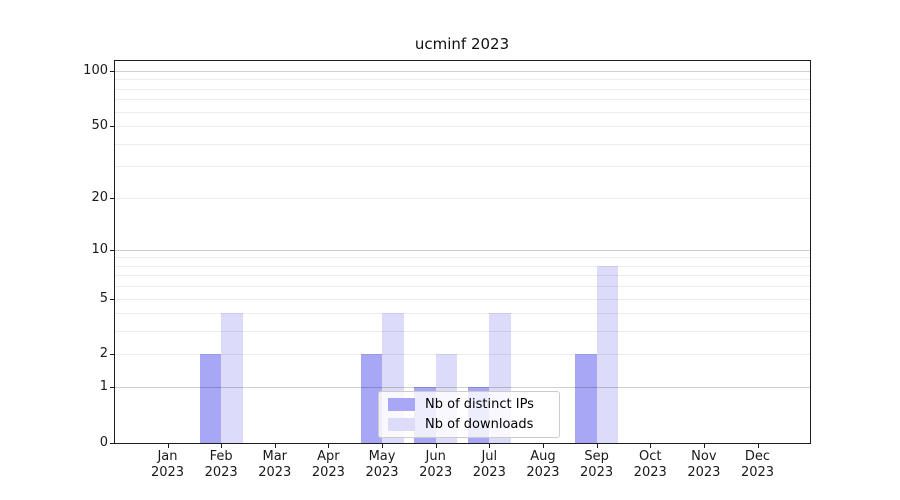  I want to click on legend-entry-downloads: Nb of downloads, so click(469, 424).